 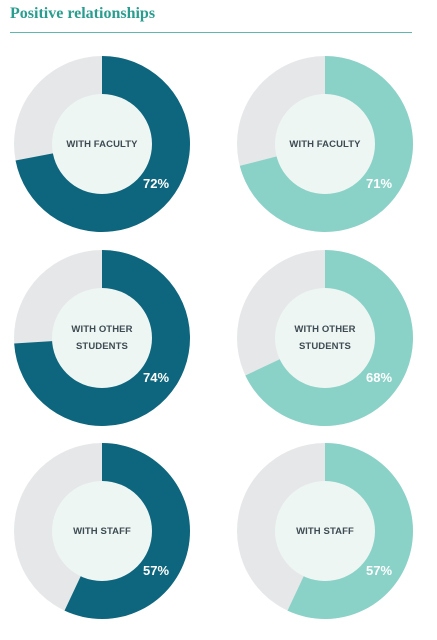 I want to click on donut-chart-6: WITH STAFF 57%, so click(x=325, y=531).